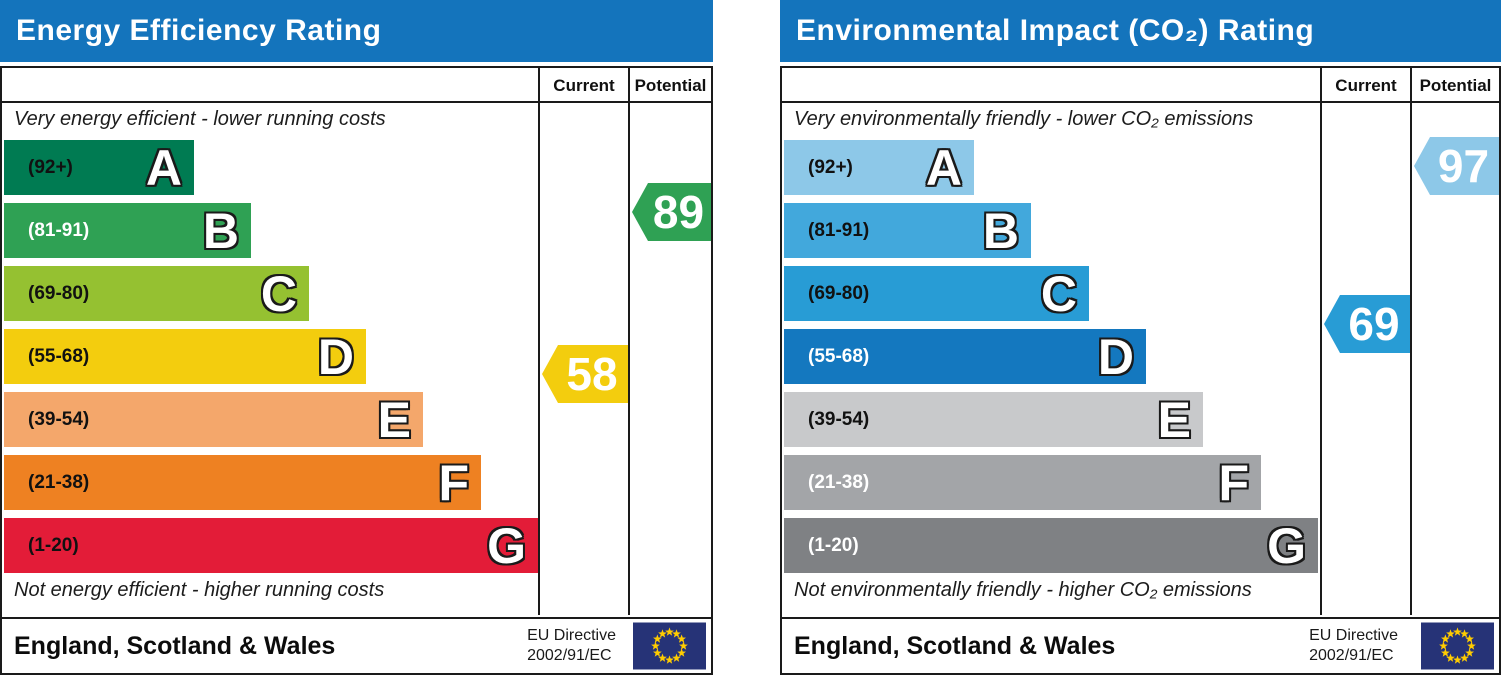 The width and height of the screenshot is (1501, 675). What do you see at coordinates (1454, 341) in the screenshot?
I see `potential-column: Potential 97` at bounding box center [1454, 341].